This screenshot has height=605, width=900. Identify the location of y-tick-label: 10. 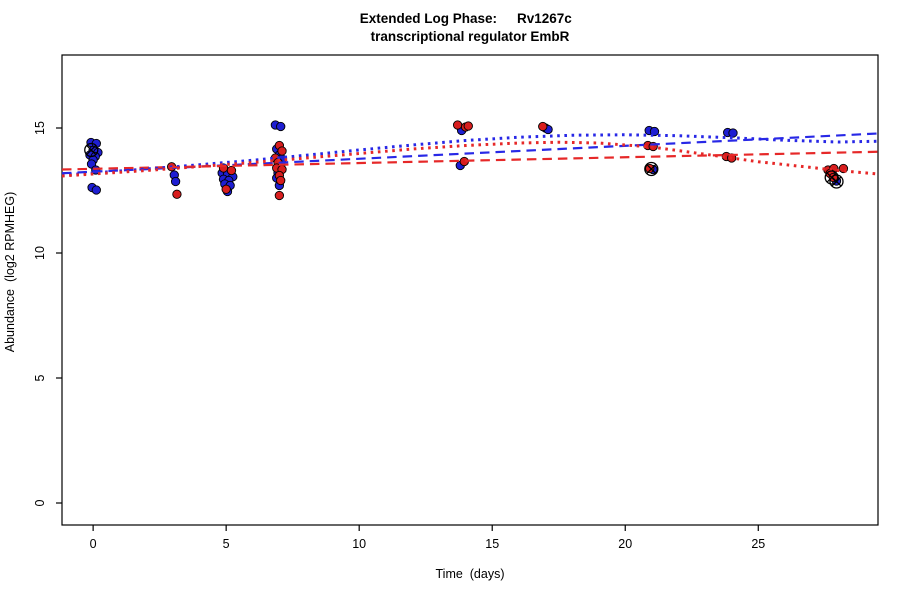
(40, 253).